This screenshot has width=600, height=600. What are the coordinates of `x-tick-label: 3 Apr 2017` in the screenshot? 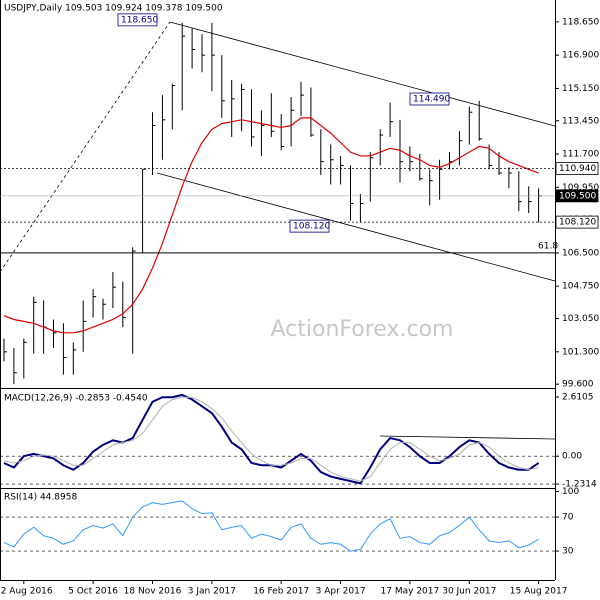 It's located at (341, 592).